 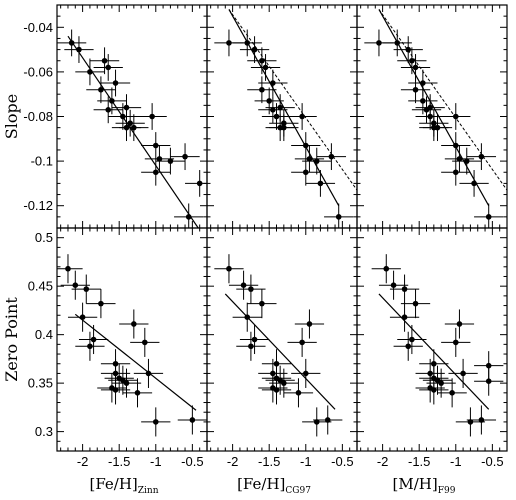 I want to click on y-tick-label: 0.5, so click(x=44, y=237).